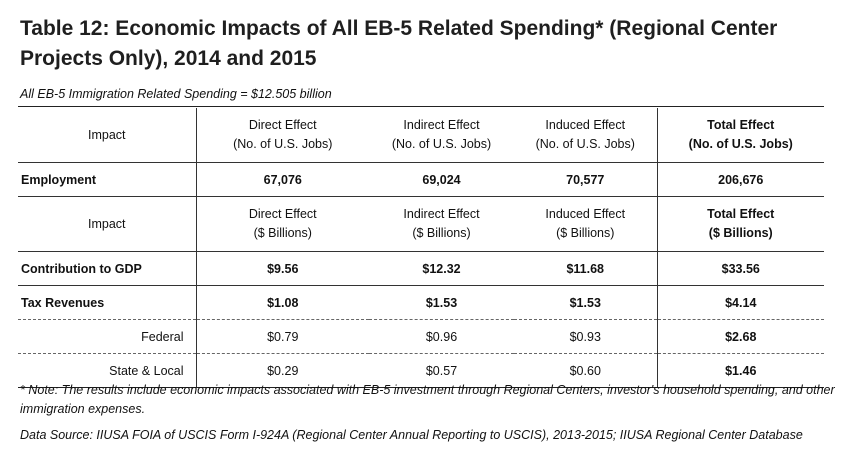 This screenshot has width=860, height=473. I want to click on employment-row: Employment 67,076 69,024 70,577 206,676, so click(421, 179).